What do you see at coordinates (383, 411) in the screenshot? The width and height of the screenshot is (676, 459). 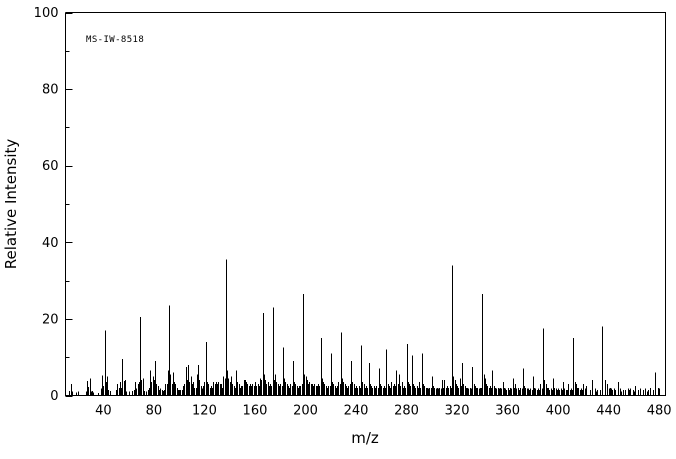 I see `x-axis-tick-labels: 40 80 120 160 200 240 280 320 360 400 440 480` at bounding box center [383, 411].